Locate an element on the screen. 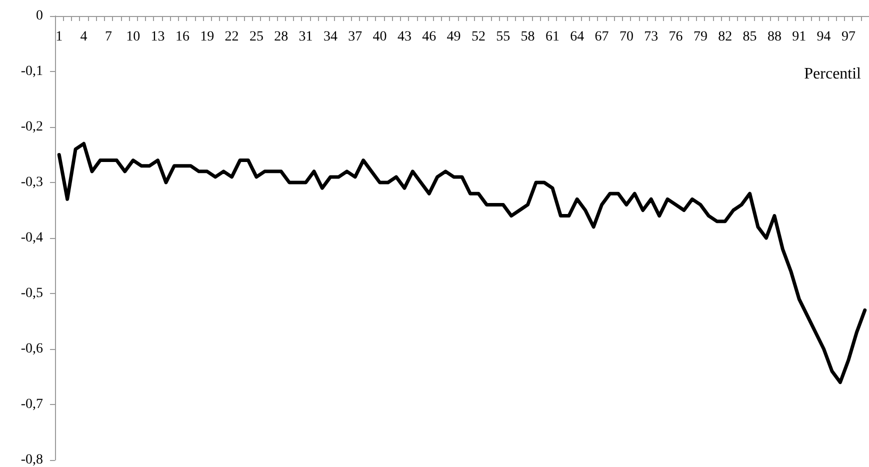 The width and height of the screenshot is (869, 467). y-tick-label: -0,2 is located at coordinates (31, 127).